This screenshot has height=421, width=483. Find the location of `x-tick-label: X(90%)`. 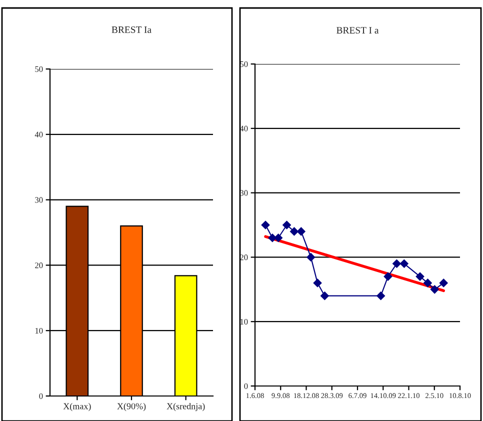

x-tick-label: X(90%) is located at coordinates (131, 407).